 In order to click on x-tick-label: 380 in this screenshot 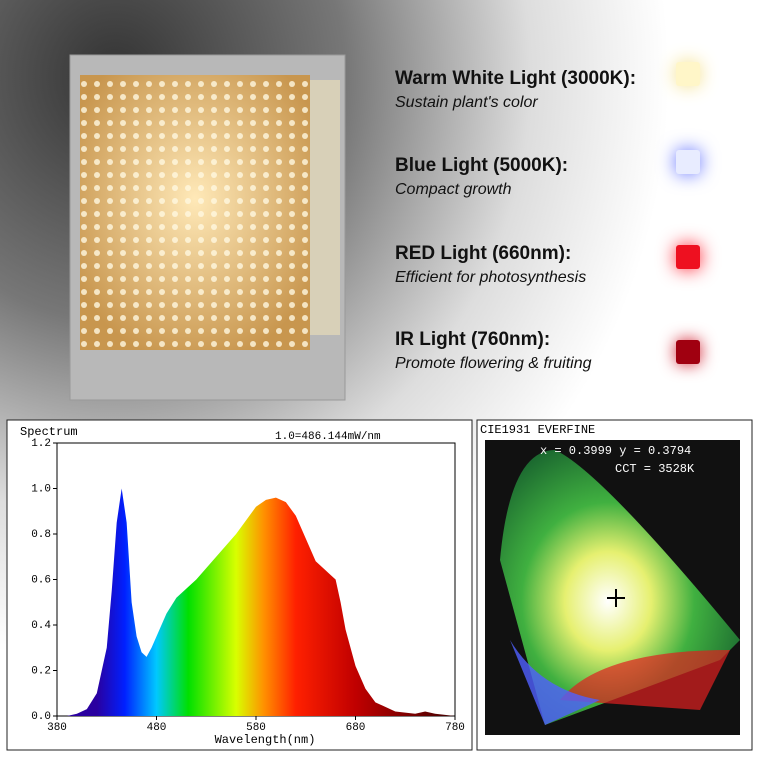, I will do `click(57, 728)`.